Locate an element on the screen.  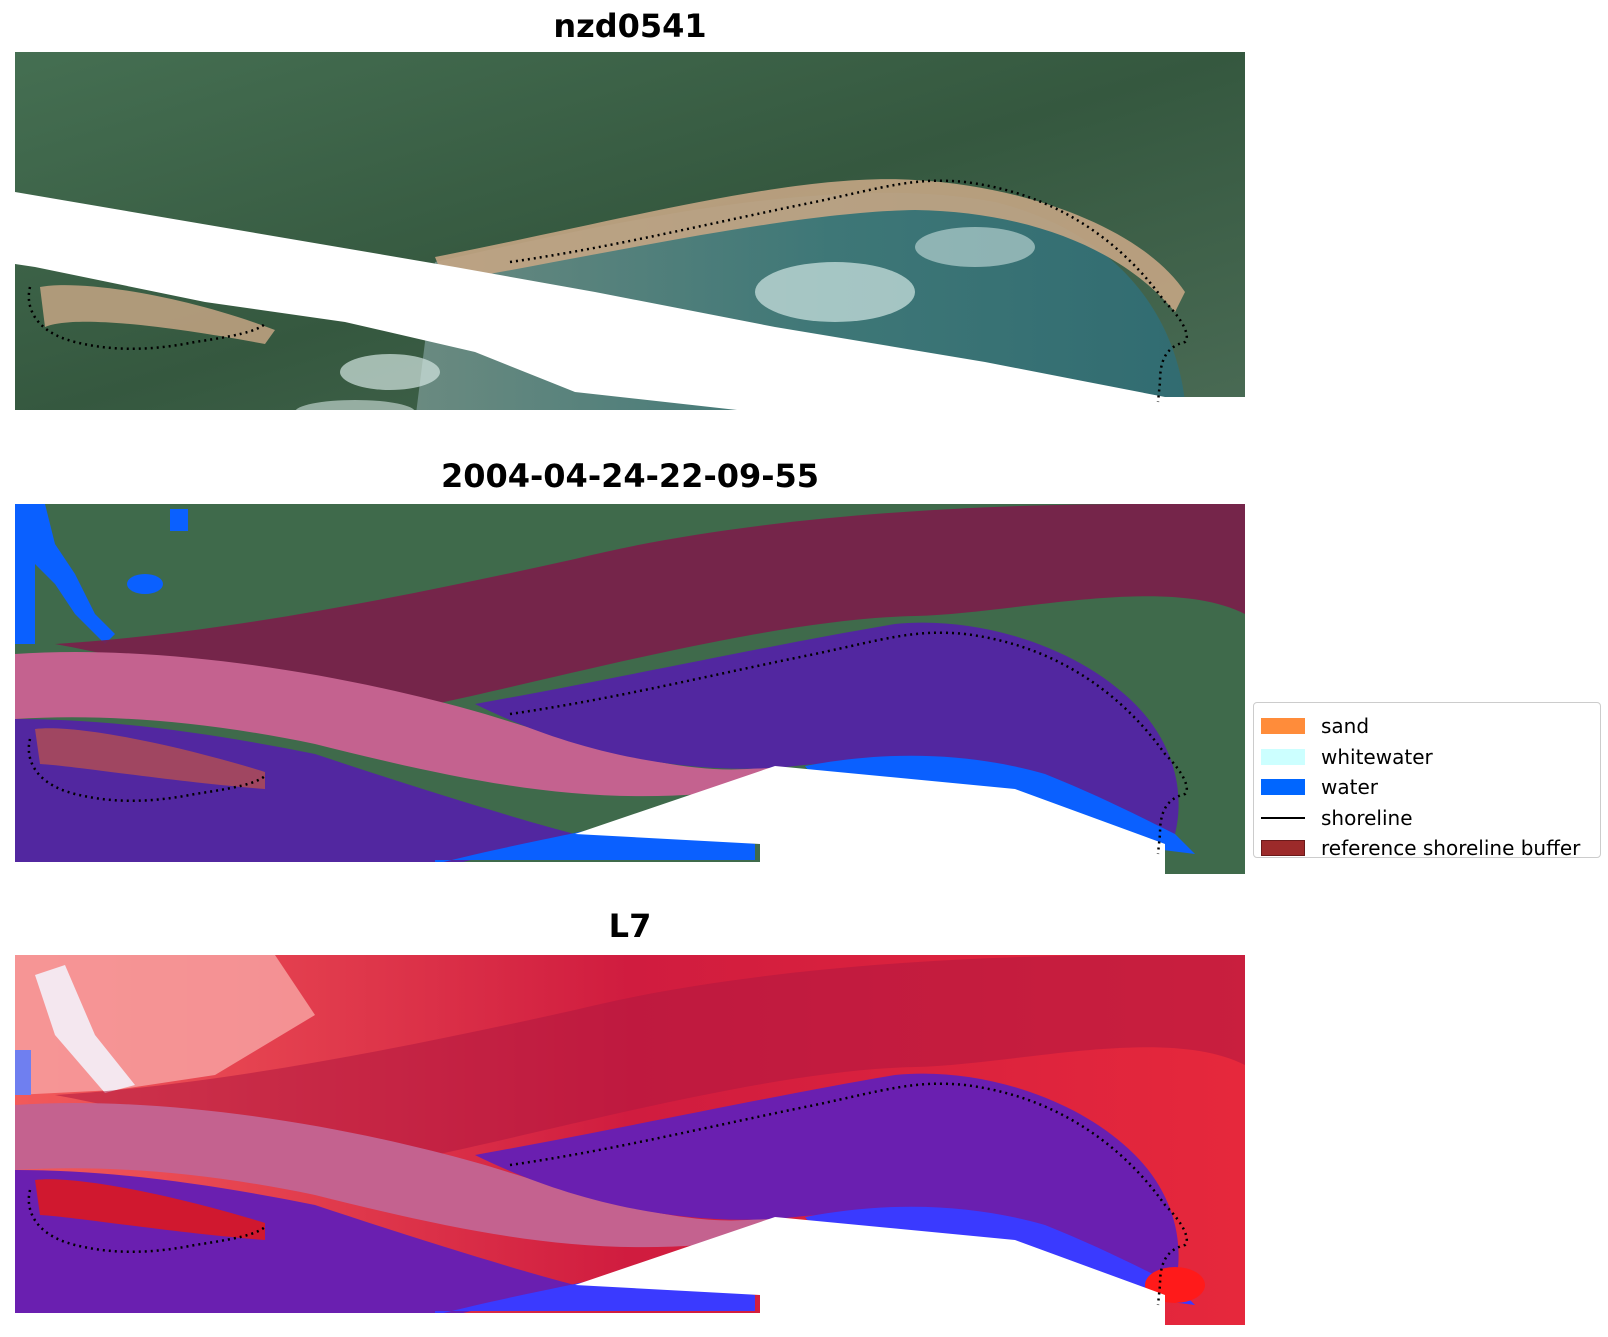
legend-label-whitewater: whitewater is located at coordinates (1377, 756).